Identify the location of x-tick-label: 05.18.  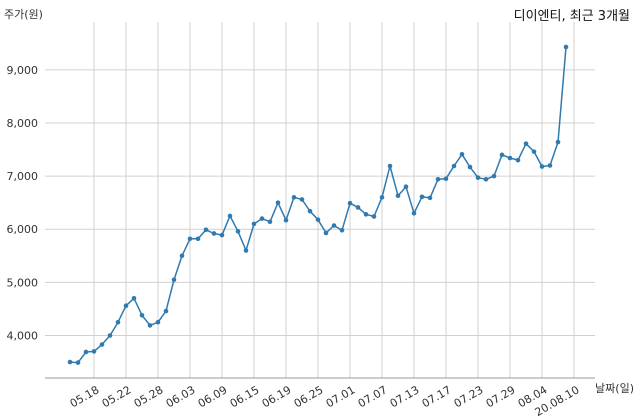
(85, 396).